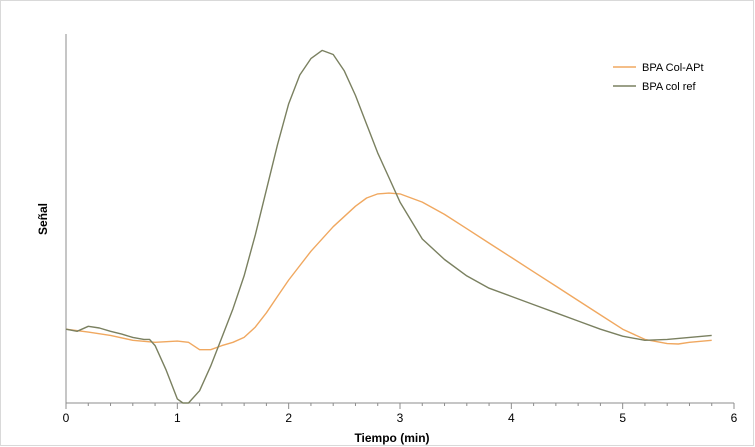 The width and height of the screenshot is (755, 447). I want to click on x-tick-label: 0, so click(66, 418).